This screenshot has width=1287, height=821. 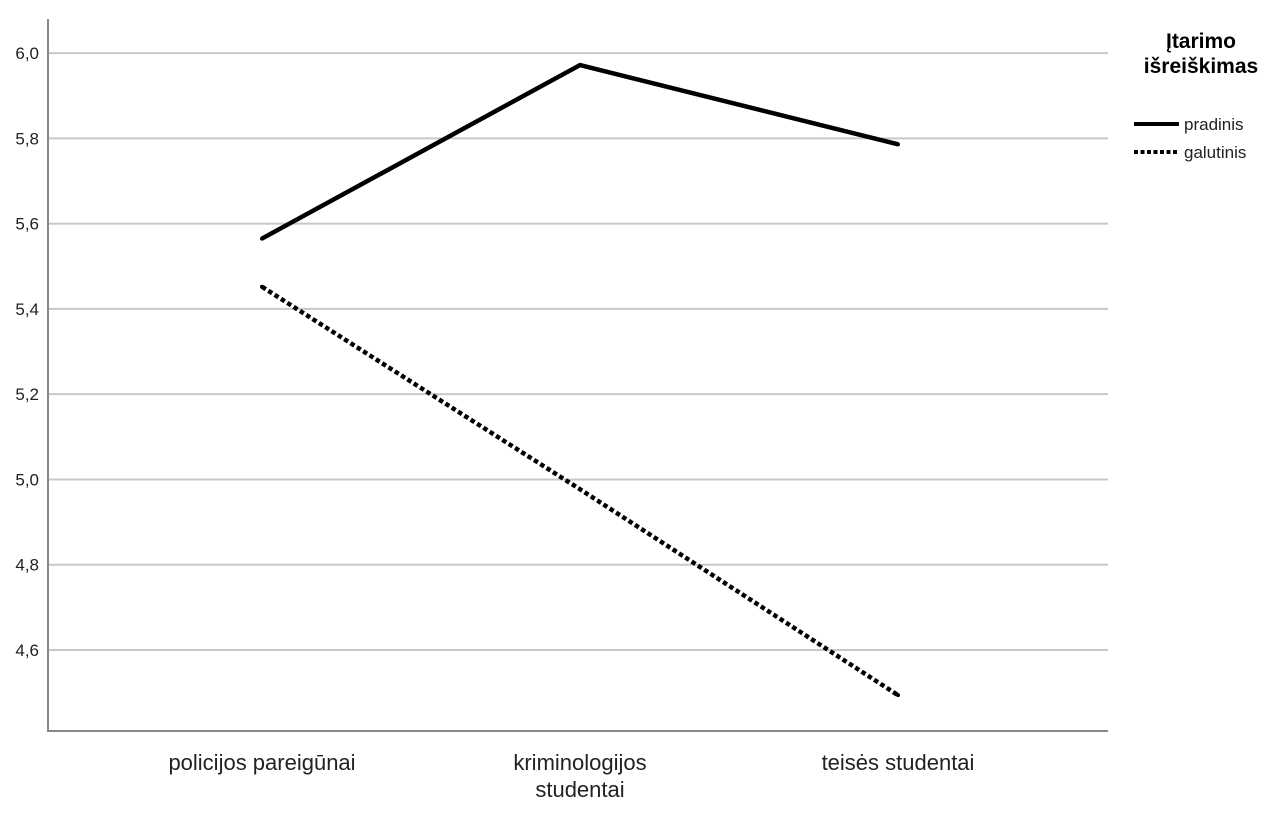 What do you see at coordinates (579, 789) in the screenshot?
I see `x-category-label: studentai` at bounding box center [579, 789].